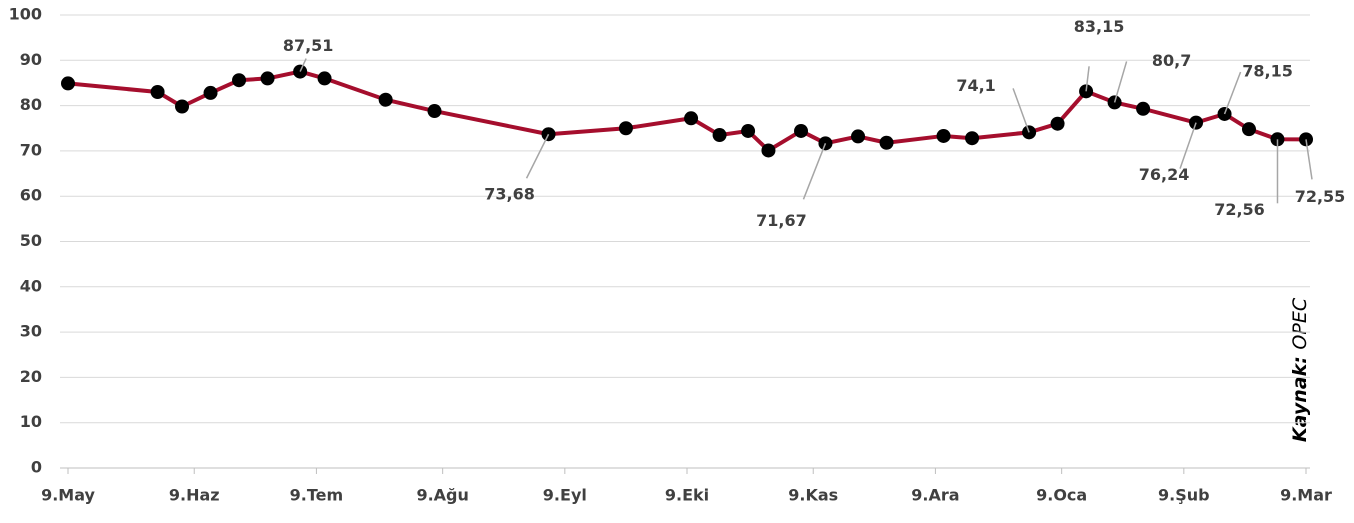 The image size is (1354, 523). What do you see at coordinates (317, 495) in the screenshot?
I see `x-tick-label: 9.Tem` at bounding box center [317, 495].